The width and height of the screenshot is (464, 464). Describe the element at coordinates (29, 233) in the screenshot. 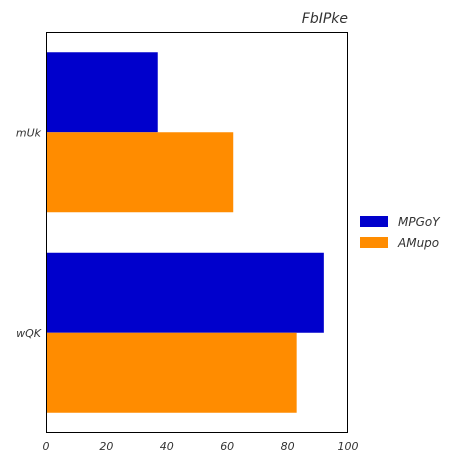

I see `y-axis-ticks: mUk wQK` at that location.